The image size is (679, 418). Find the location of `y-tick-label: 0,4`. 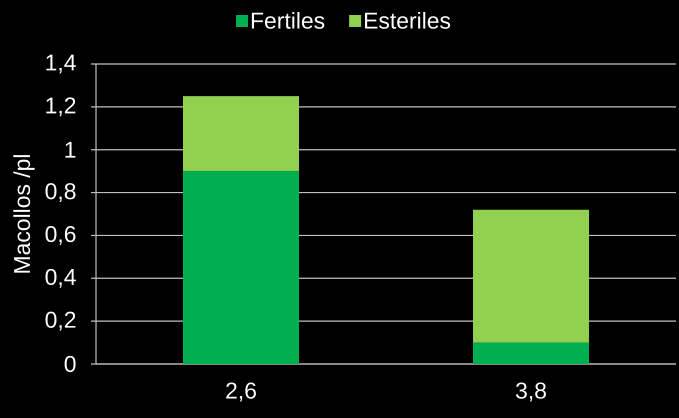

y-tick-label: 0,4 is located at coordinates (61, 278).